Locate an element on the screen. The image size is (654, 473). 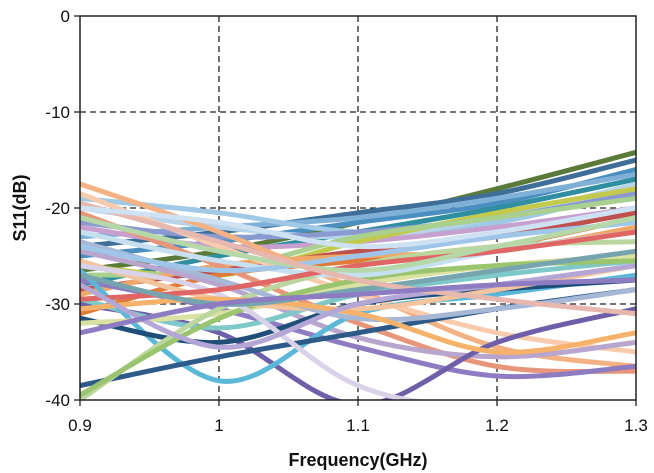
y-axis-title: S11(dB) is located at coordinates (20, 207).